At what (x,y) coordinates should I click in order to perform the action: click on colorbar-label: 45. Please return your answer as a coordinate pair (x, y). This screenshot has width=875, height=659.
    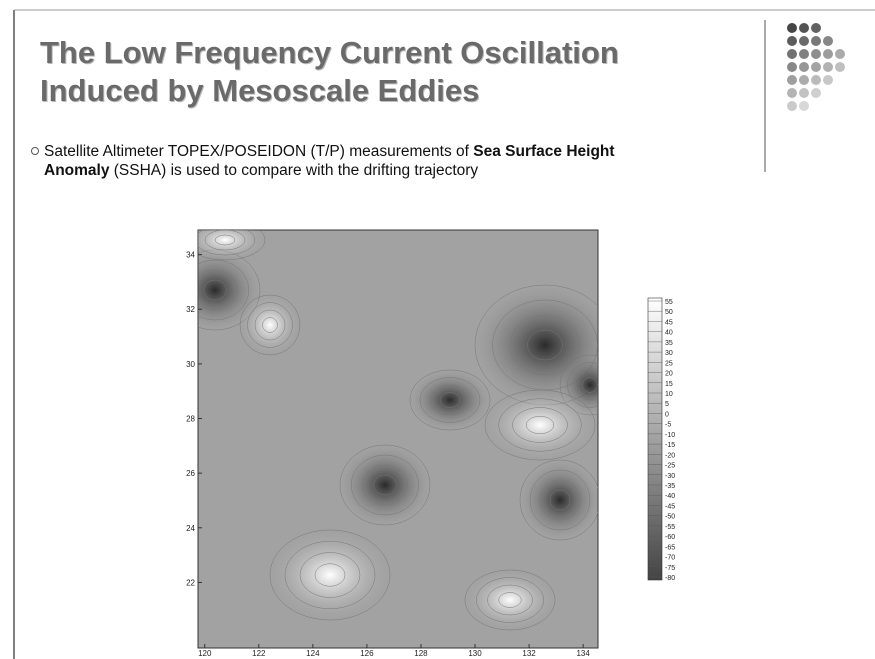
    Looking at the image, I should click on (669, 322).